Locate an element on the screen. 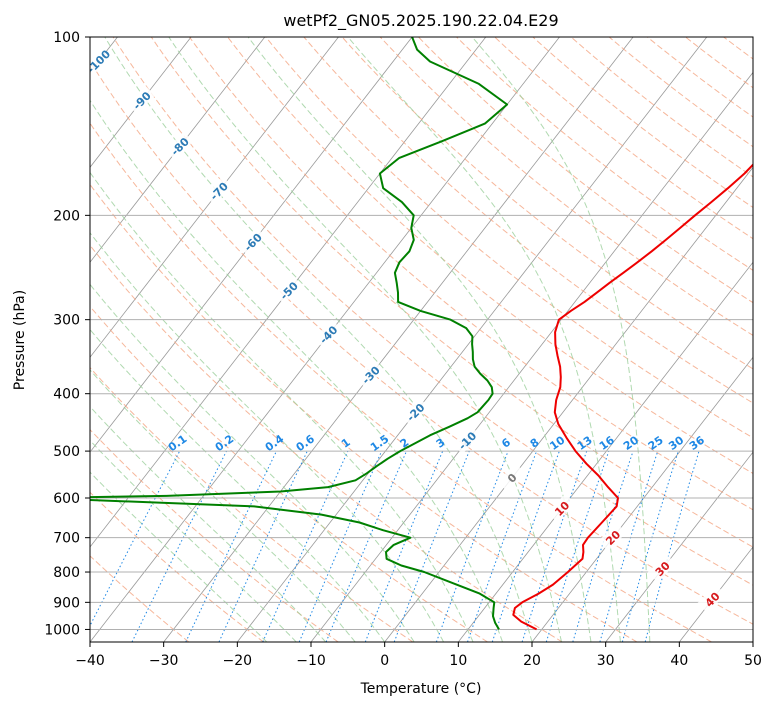 This screenshot has width=775, height=708. y-tick-label: 300 is located at coordinates (66, 321).